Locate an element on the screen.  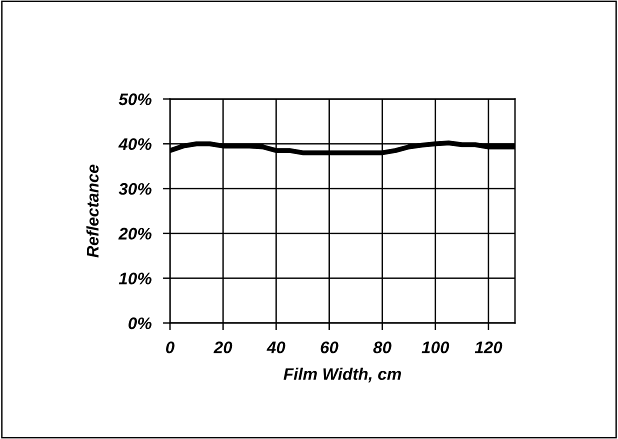
x-axis-title: Film Width, cm is located at coordinates (342, 375).